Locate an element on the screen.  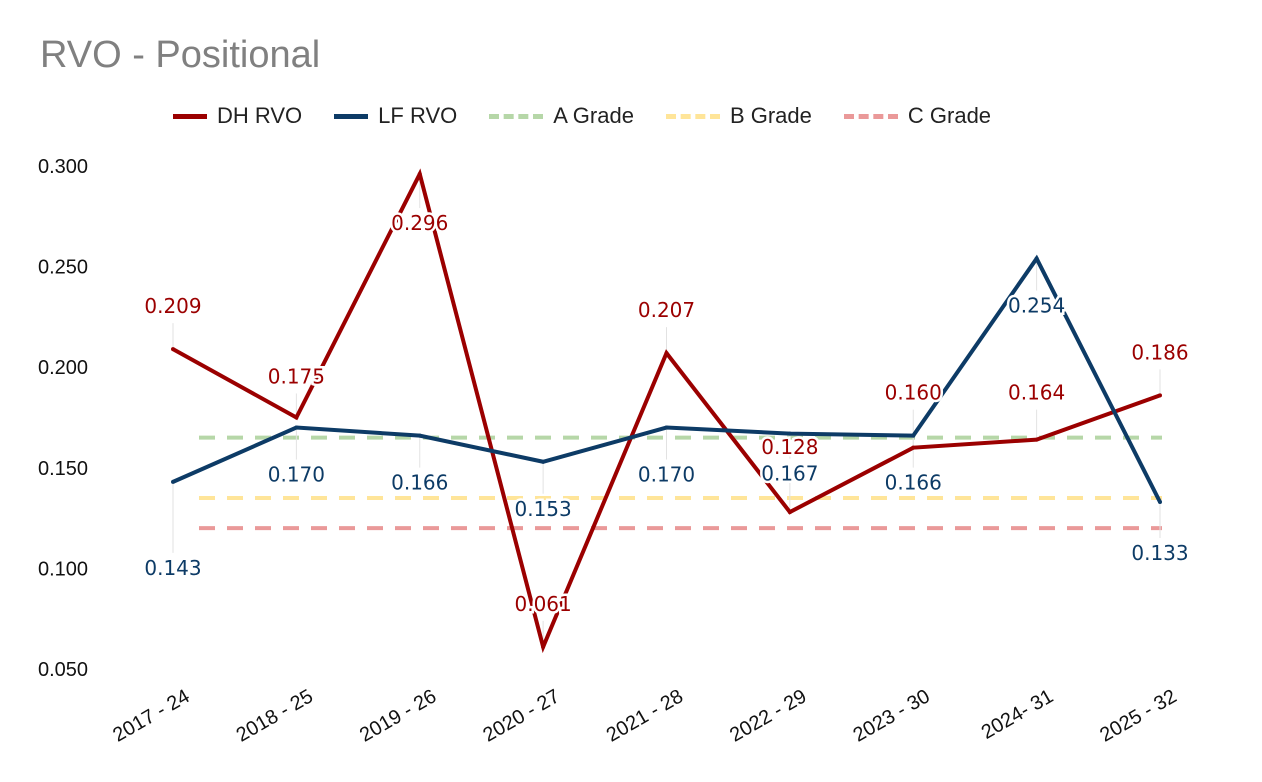
x-tick-label: 2023 - 30 is located at coordinates (892, 715).